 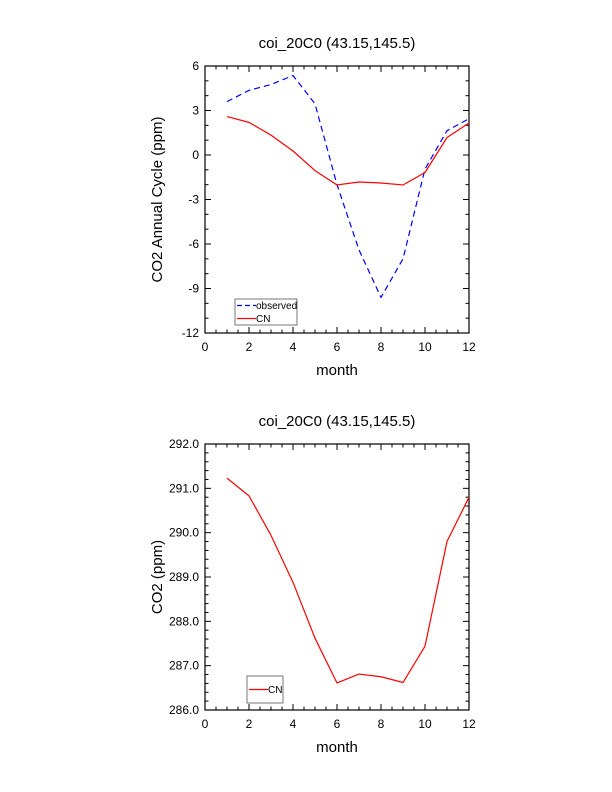 What do you see at coordinates (184, 444) in the screenshot?
I see `y-tick-label: 292.0` at bounding box center [184, 444].